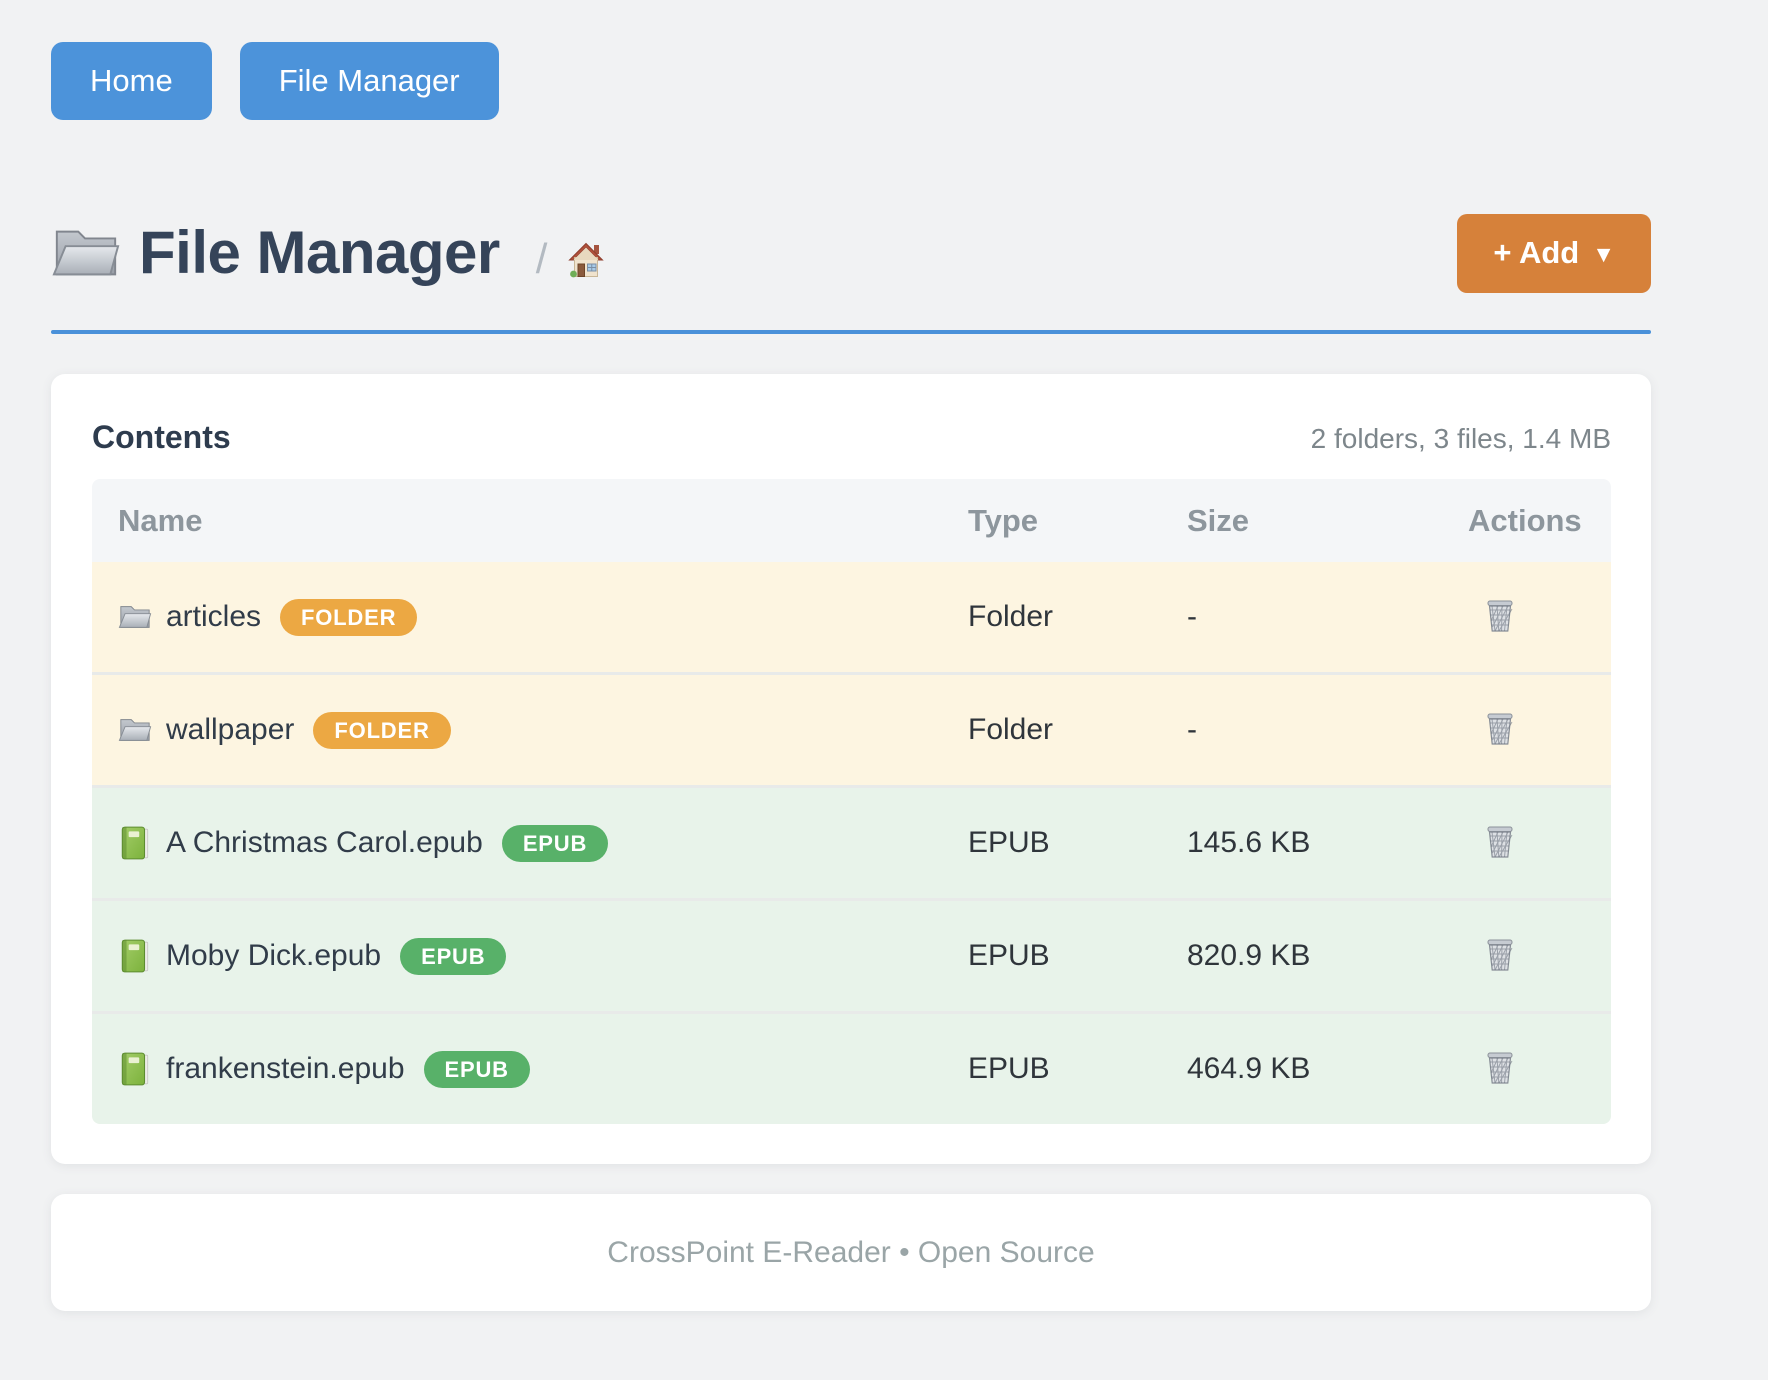 The image size is (1768, 1380). Describe the element at coordinates (851, 253) in the screenshot. I see `page-header: File Manager / + Add ▼` at that location.